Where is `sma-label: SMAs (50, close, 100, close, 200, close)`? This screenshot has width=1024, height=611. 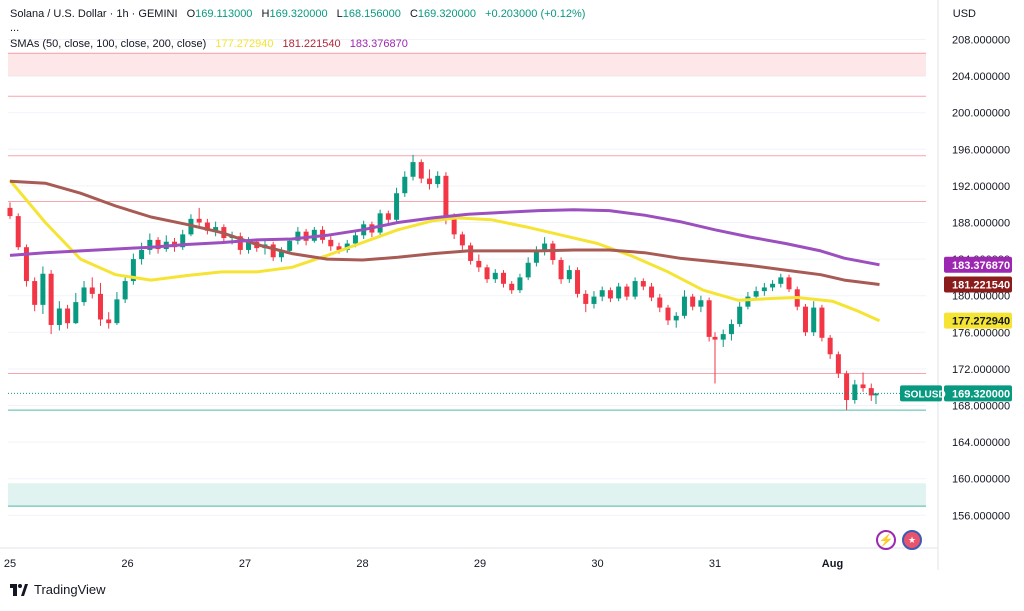
sma-label: SMAs (50, close, 100, close, 200, close) is located at coordinates (108, 44).